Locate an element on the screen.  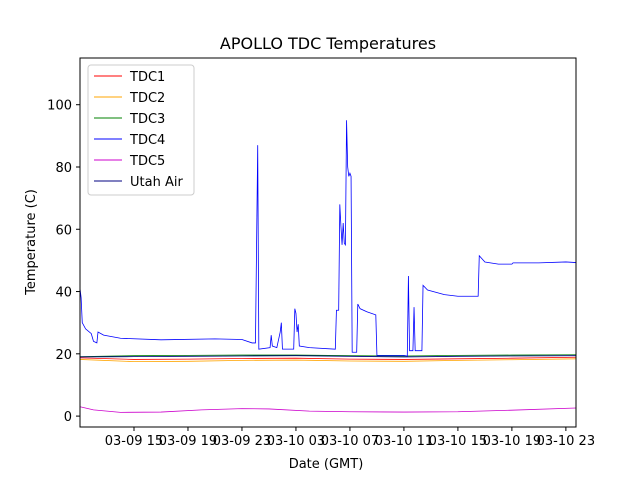
y-axis-label: Temperature (C) is located at coordinates (31, 242).